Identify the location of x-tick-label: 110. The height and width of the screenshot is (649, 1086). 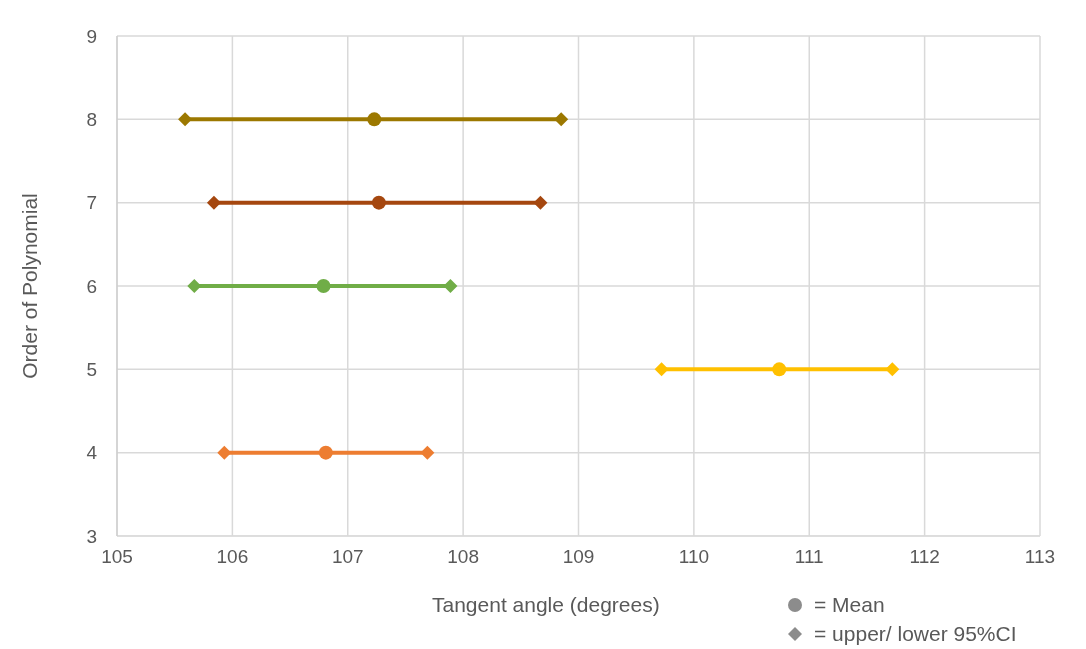
(694, 557).